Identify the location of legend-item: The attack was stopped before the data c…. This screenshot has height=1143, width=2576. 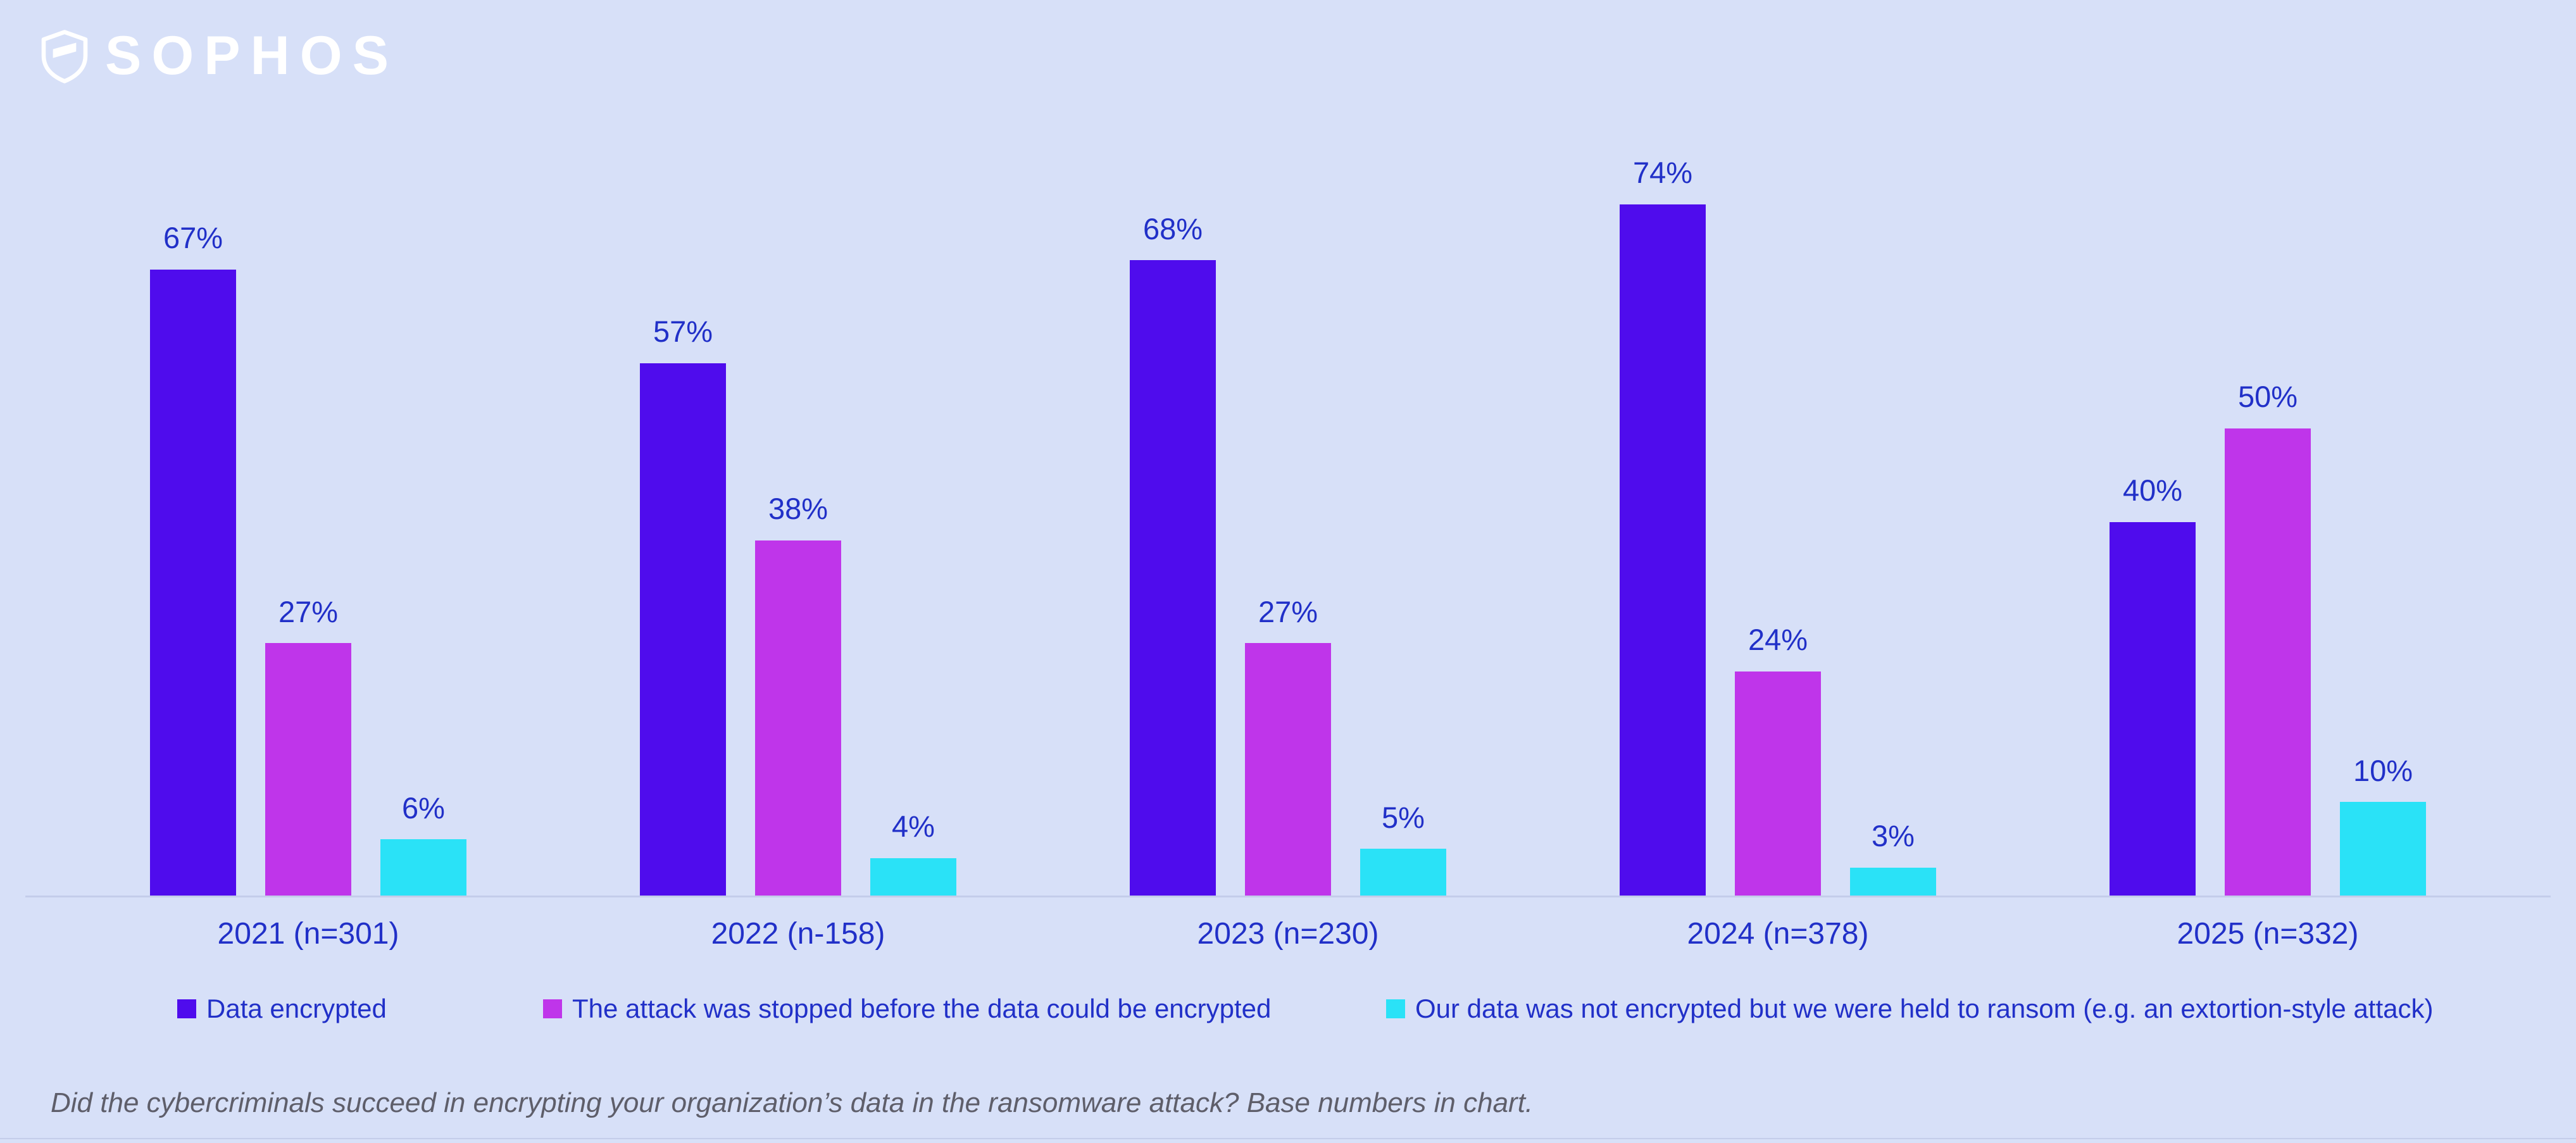
(907, 1009).